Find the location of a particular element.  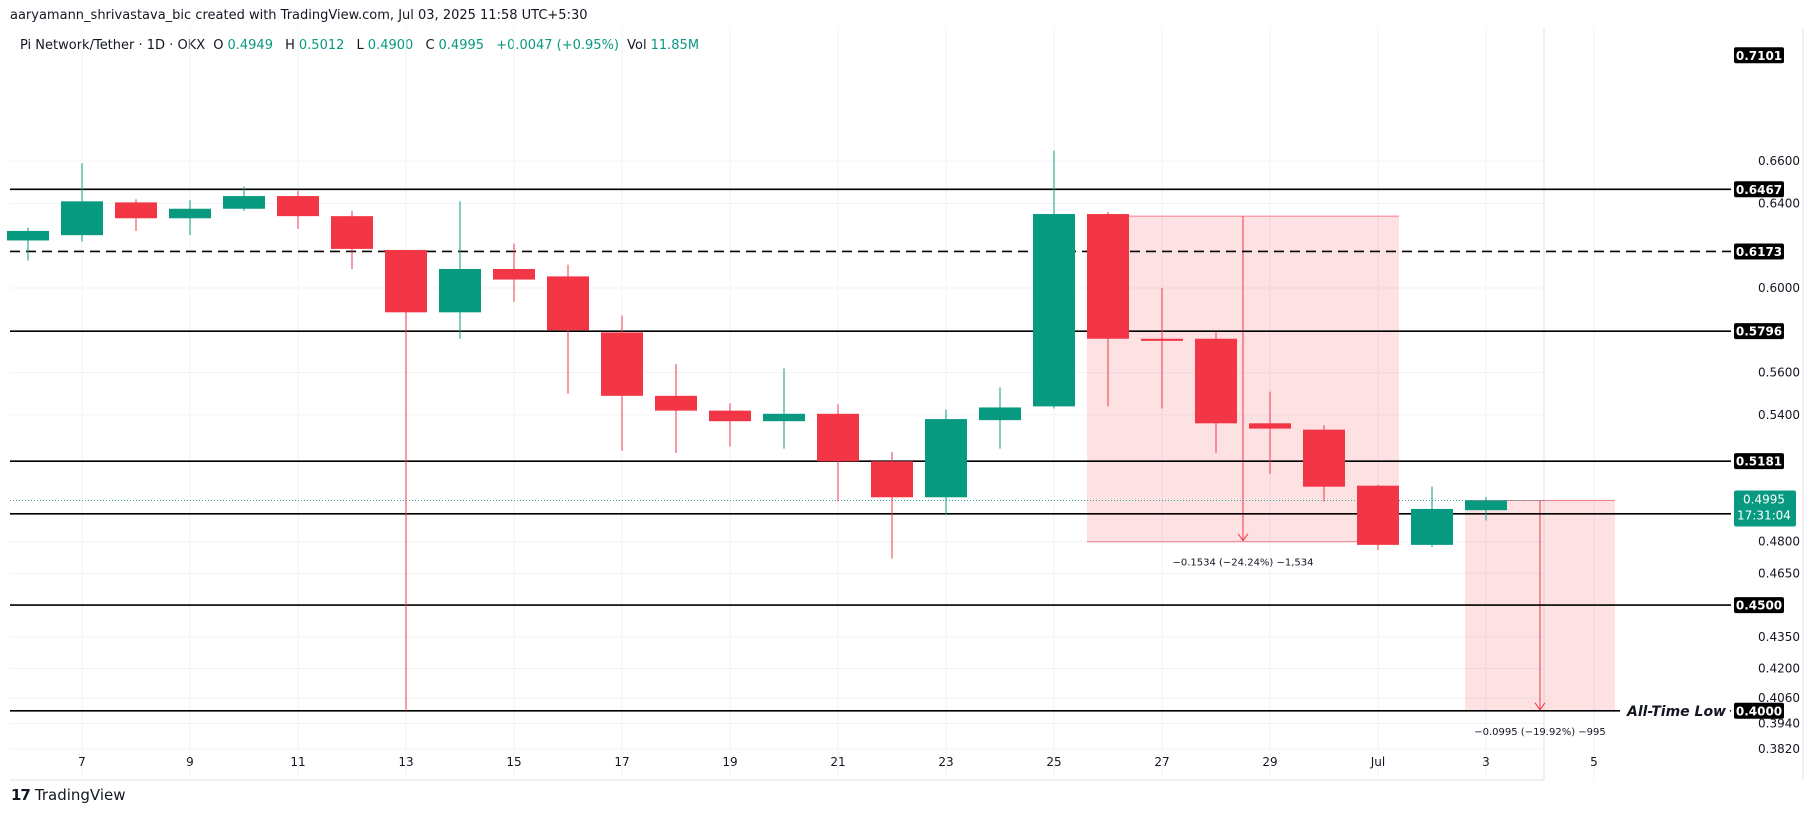

ohlc-close: C 0.4995 is located at coordinates (455, 45).